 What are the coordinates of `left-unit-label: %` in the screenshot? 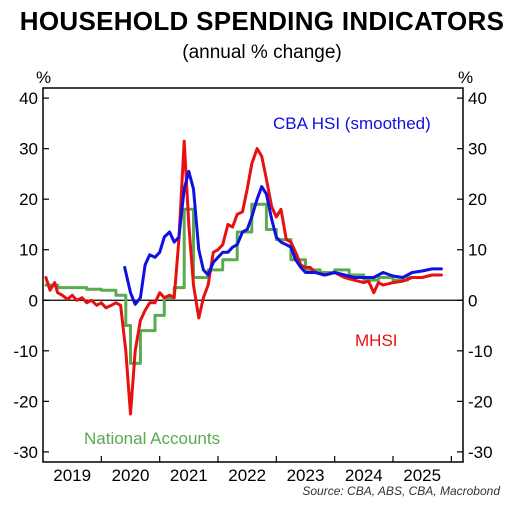 It's located at (43, 77).